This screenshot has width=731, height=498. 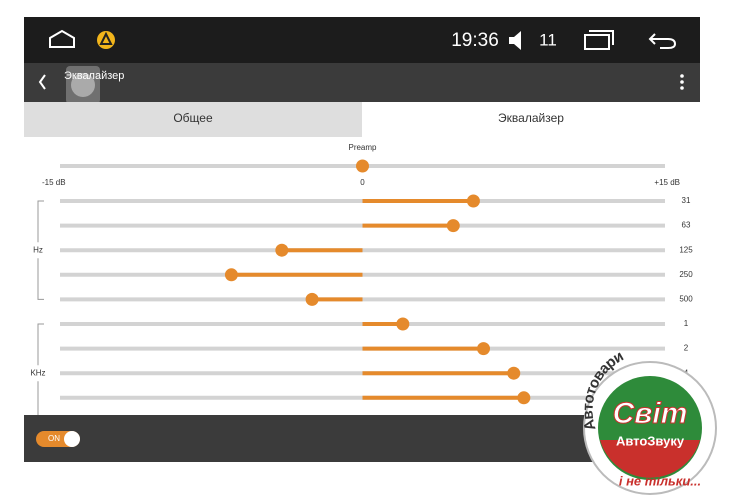 I want to click on header-thumb-icon, so click(x=83, y=85).